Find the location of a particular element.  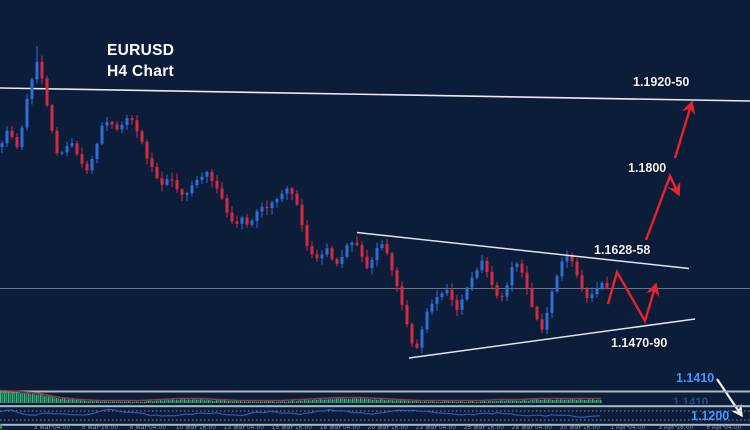

time-axis-label: 23 Mar 04:00 is located at coordinates (436, 427).